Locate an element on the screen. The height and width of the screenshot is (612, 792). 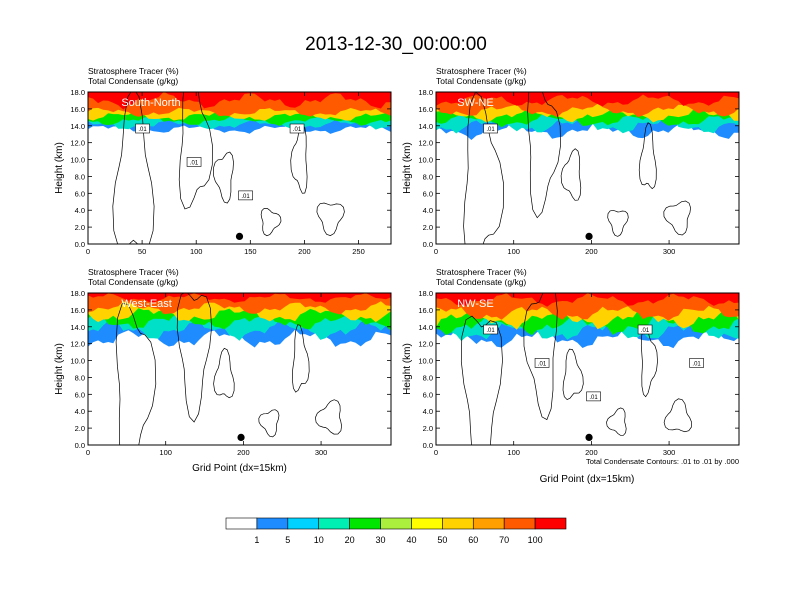
colorbar-label: 5 is located at coordinates (287, 540).